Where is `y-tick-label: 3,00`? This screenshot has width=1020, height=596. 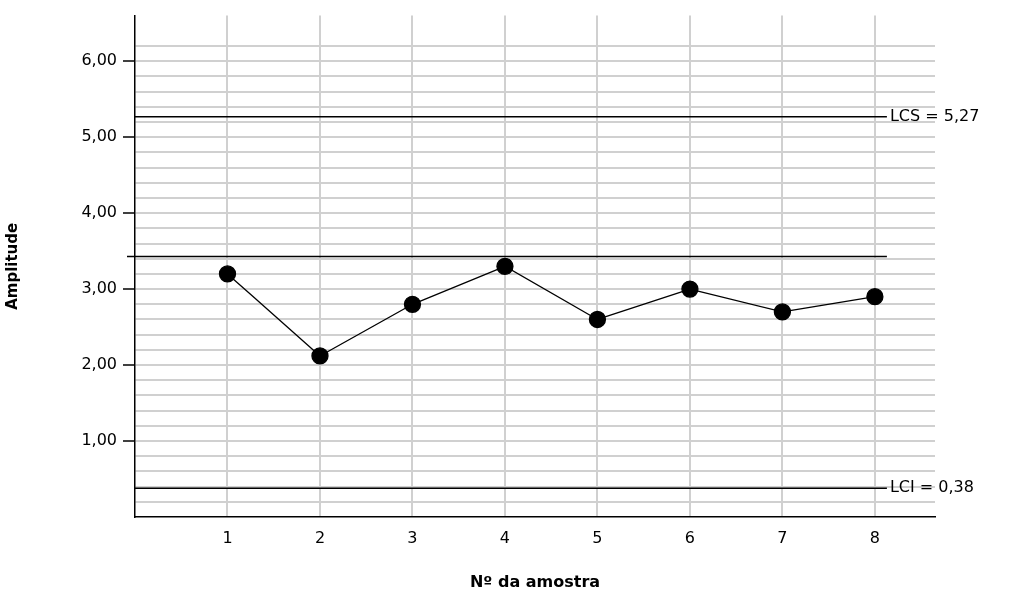 y-tick-label: 3,00 is located at coordinates (99, 288).